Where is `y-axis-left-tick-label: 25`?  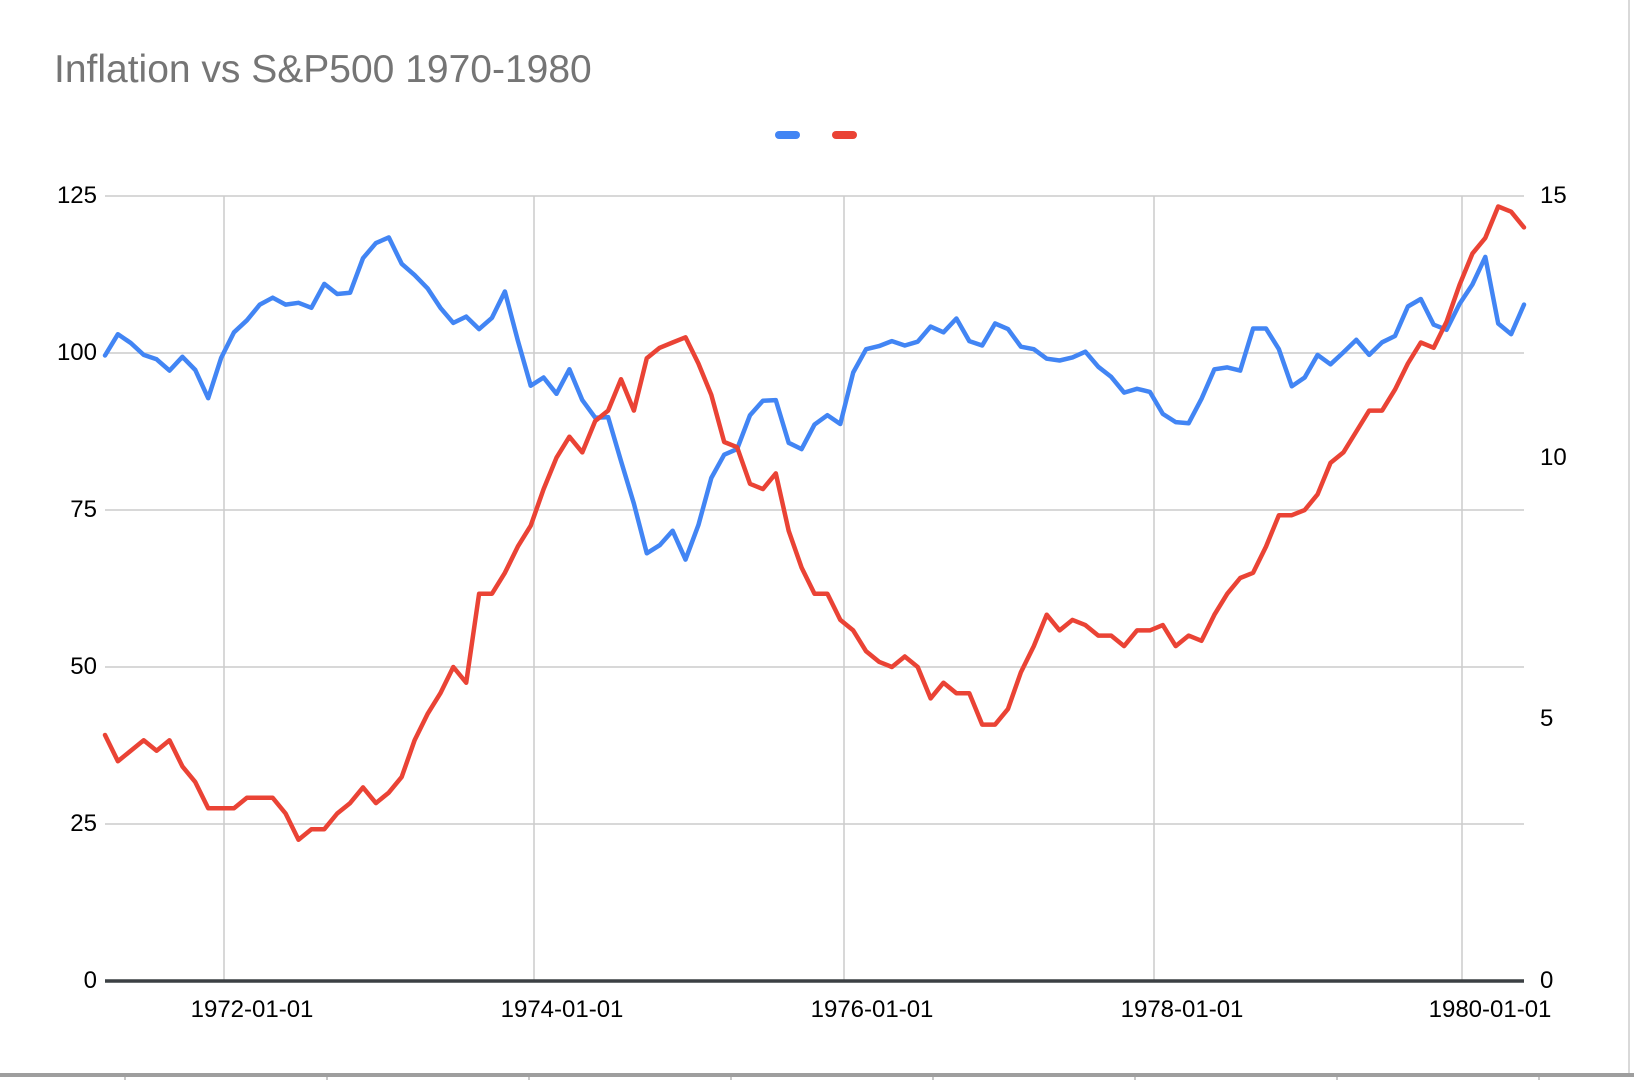 y-axis-left-tick-label: 25 is located at coordinates (83, 823).